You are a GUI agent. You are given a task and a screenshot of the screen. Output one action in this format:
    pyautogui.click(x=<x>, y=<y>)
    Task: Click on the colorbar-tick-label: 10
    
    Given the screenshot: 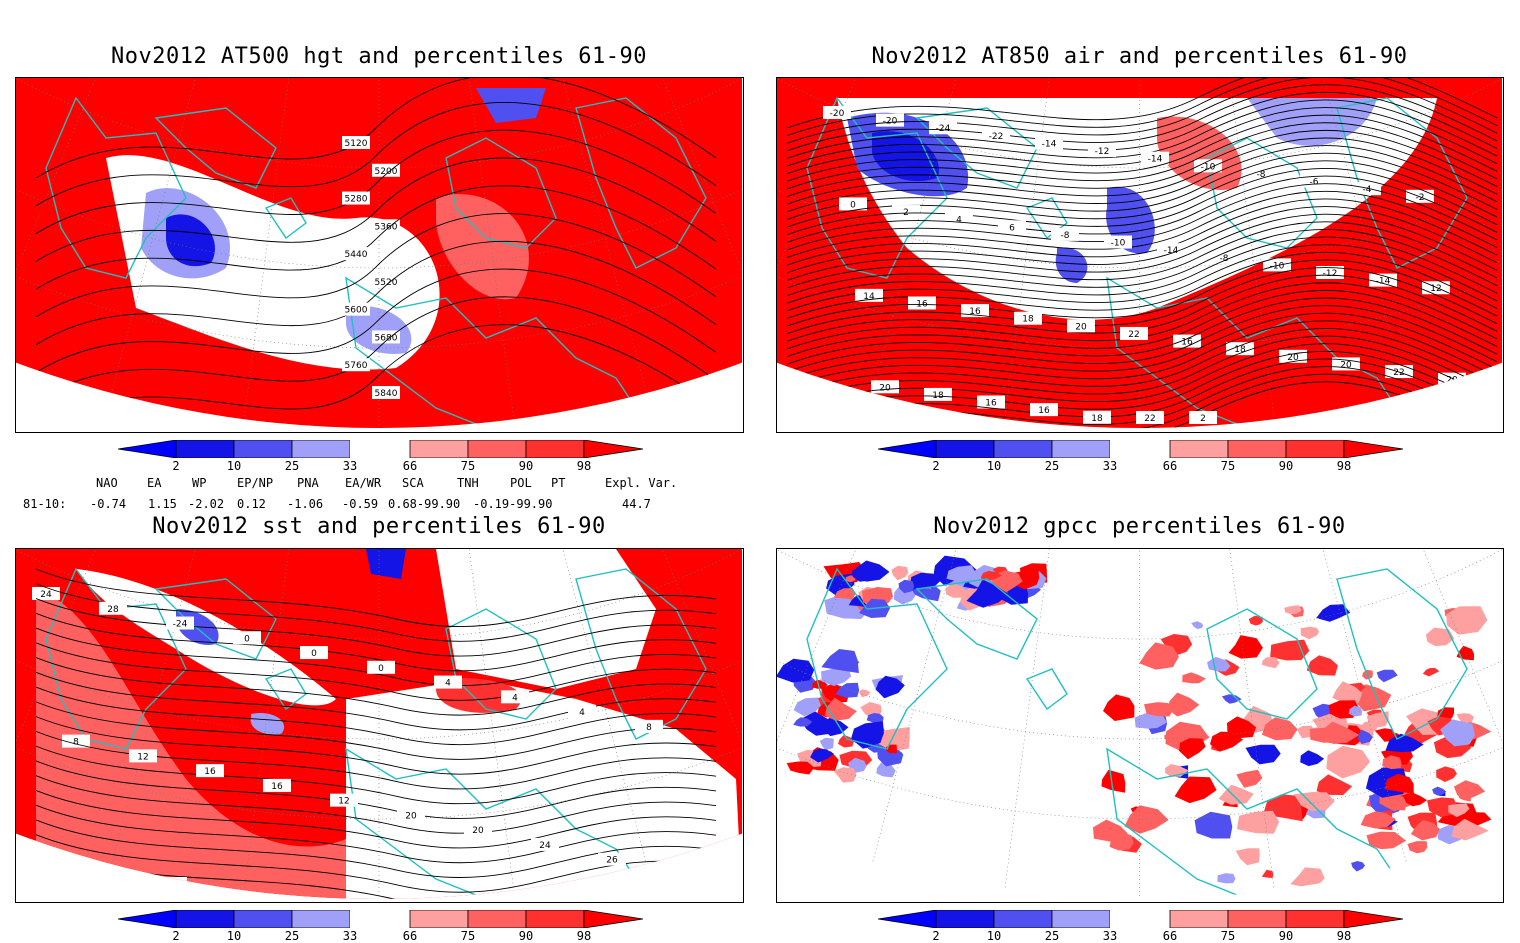 What is the action you would take?
    pyautogui.click(x=234, y=466)
    